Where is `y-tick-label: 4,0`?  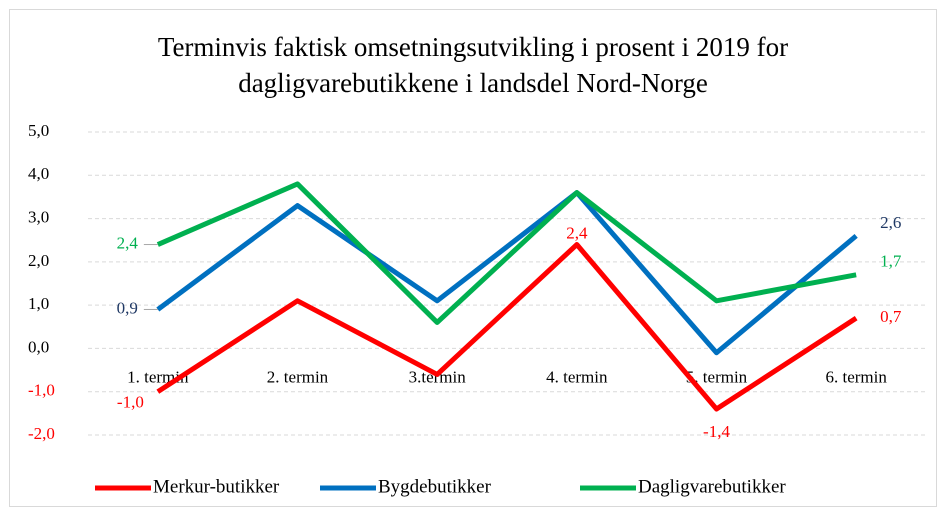
y-tick-label: 4,0 is located at coordinates (38, 173).